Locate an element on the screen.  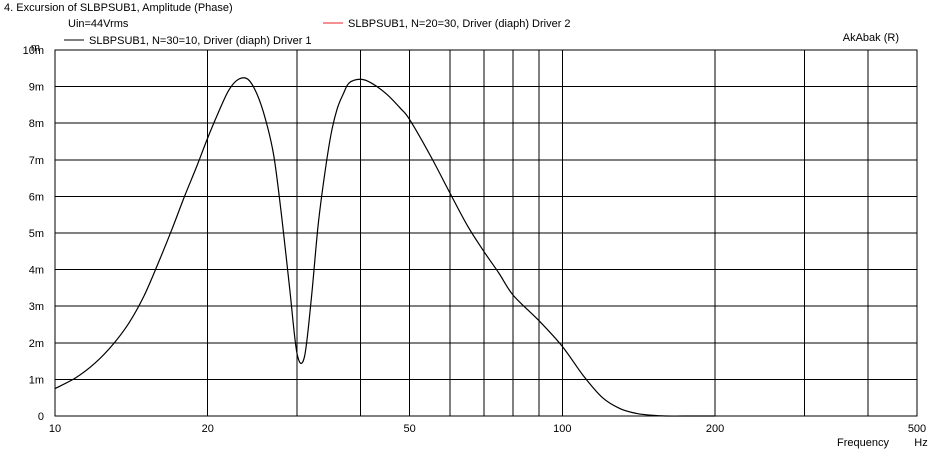
x-tick-label: 200 is located at coordinates (715, 429).